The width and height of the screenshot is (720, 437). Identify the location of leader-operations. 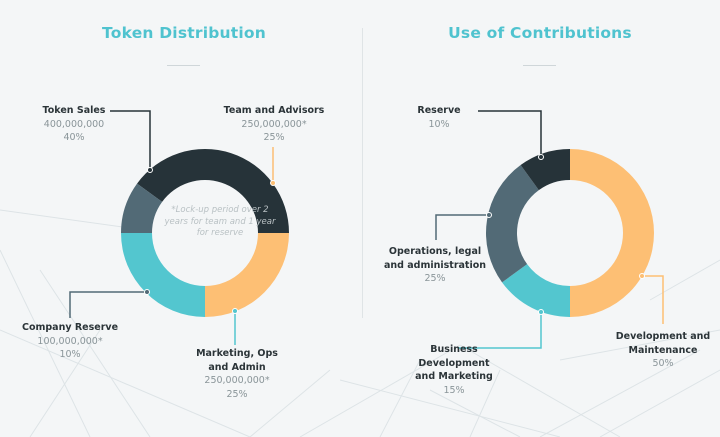
(462, 227).